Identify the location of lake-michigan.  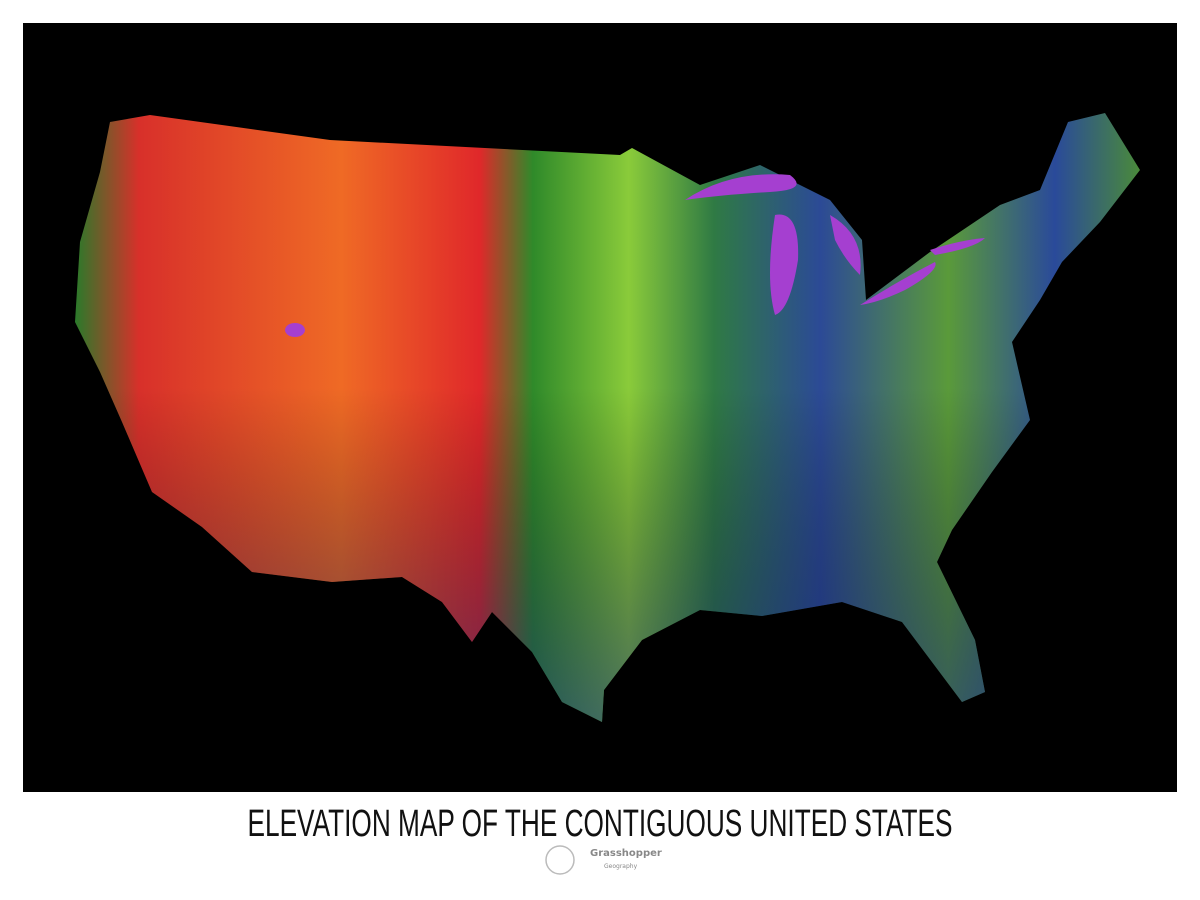
(784, 264).